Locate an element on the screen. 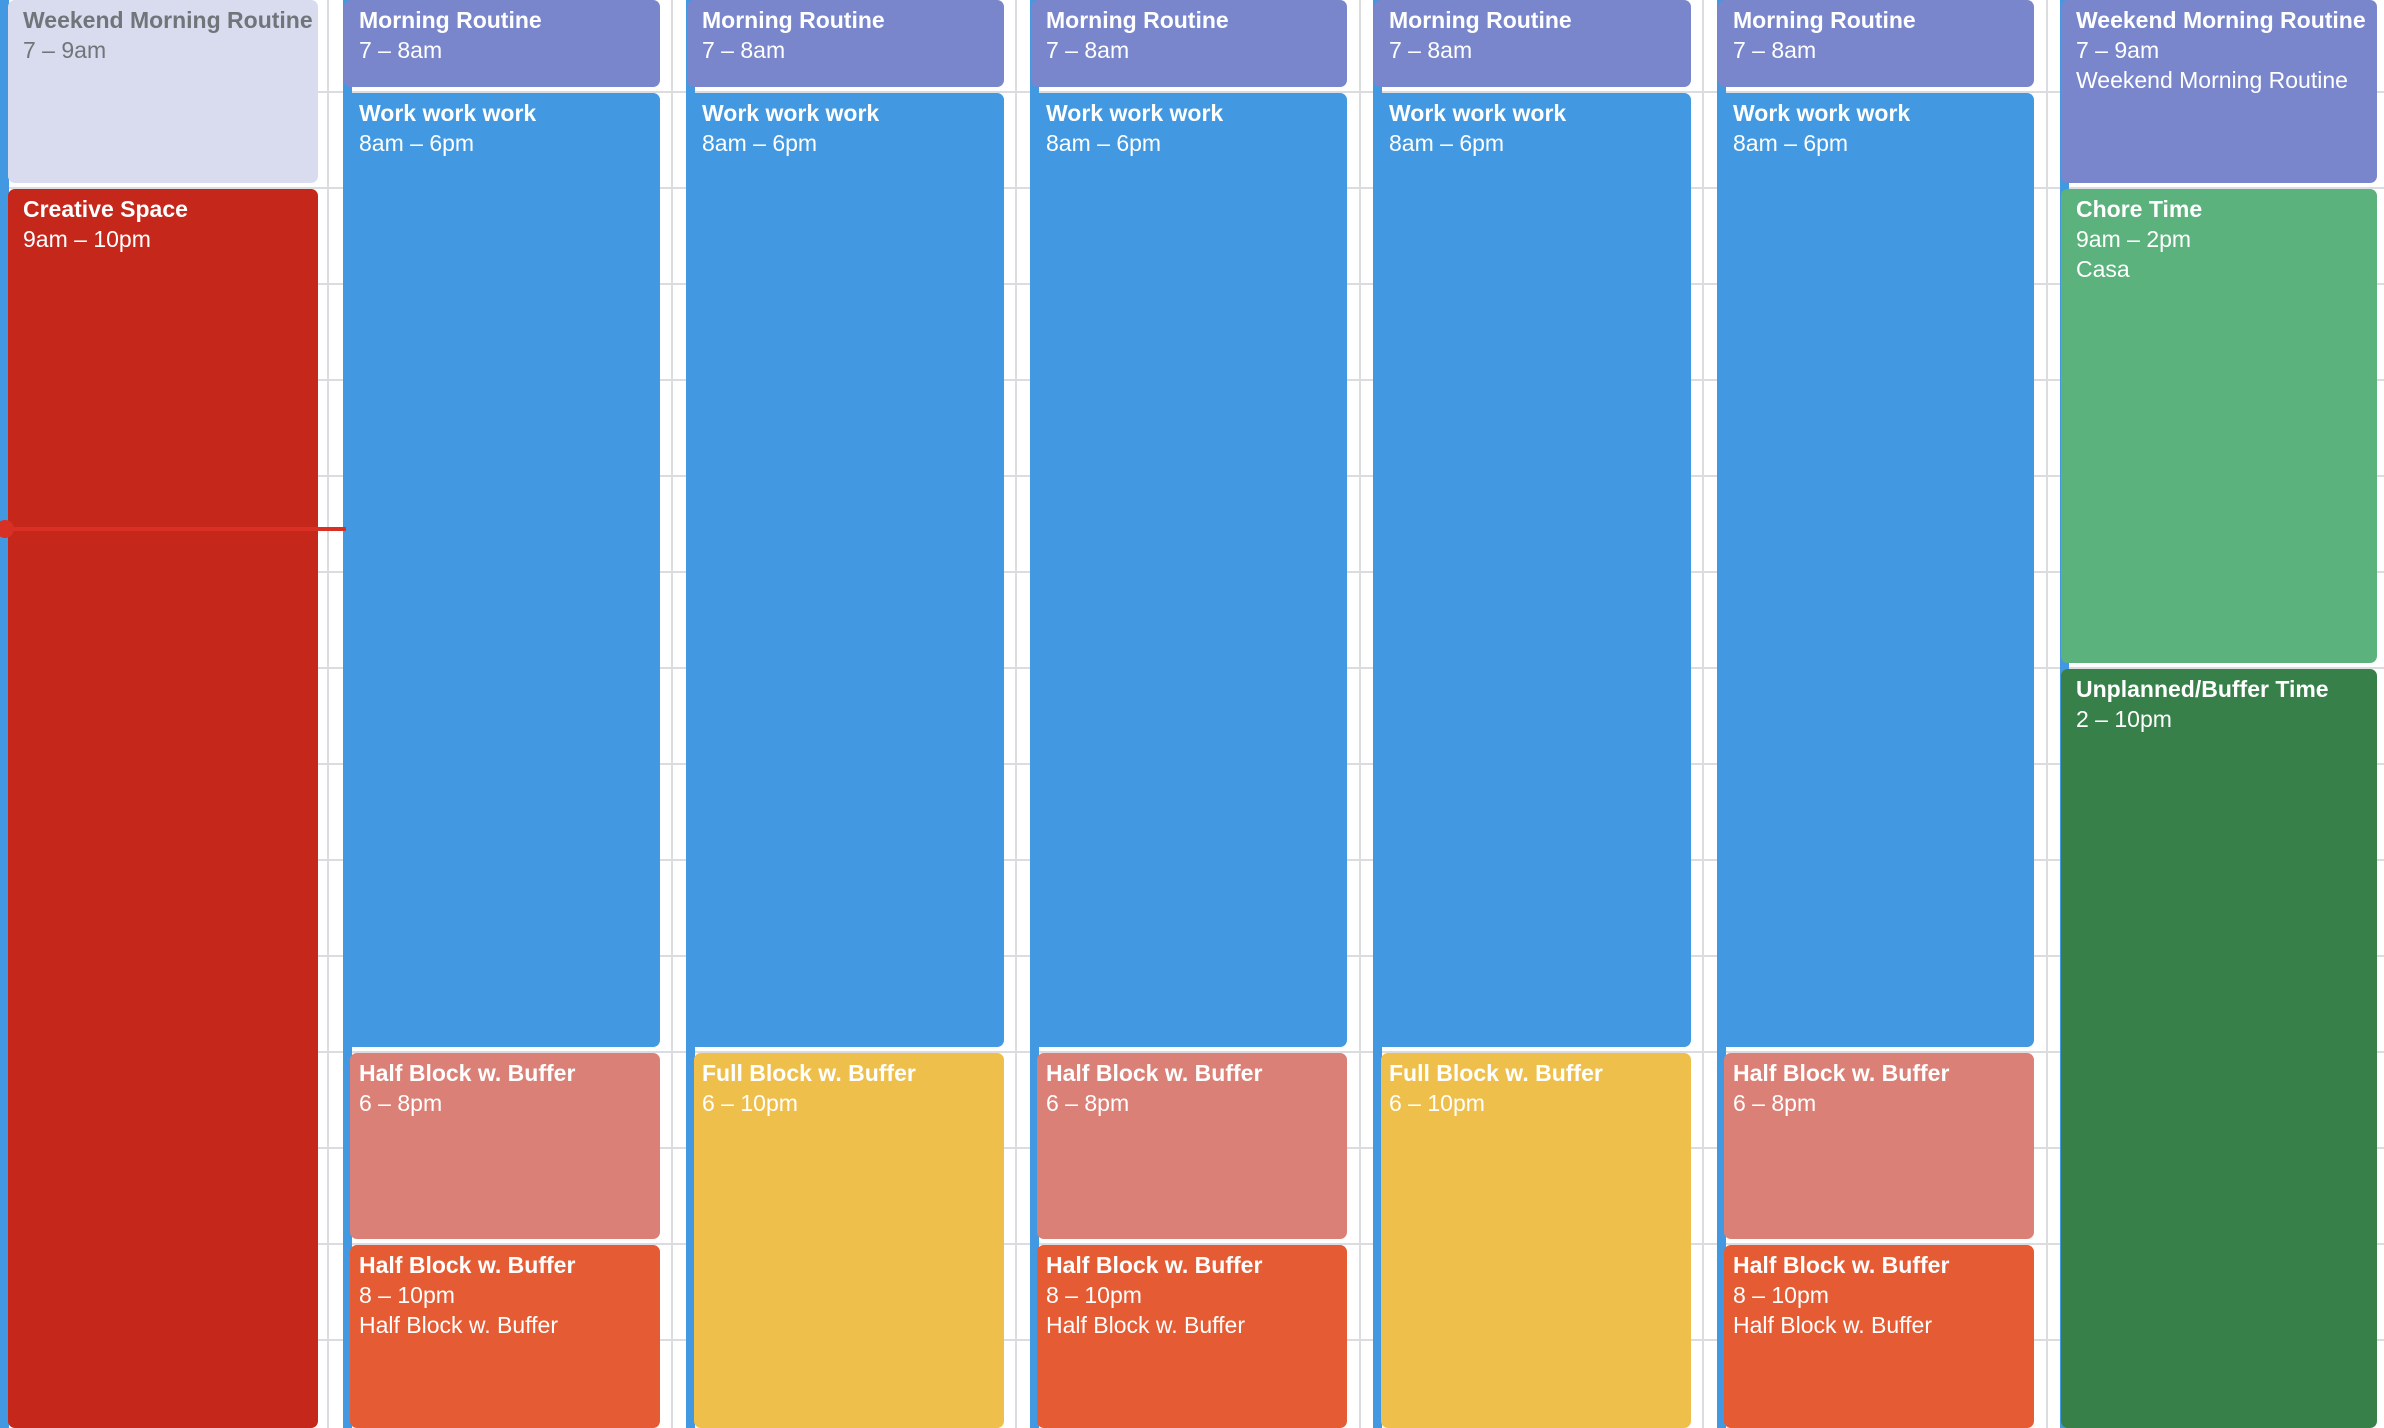 Image resolution: width=2384 pixels, height=1428 pixels. event-title: Unplanned/Buffer Time is located at coordinates (2202, 689).